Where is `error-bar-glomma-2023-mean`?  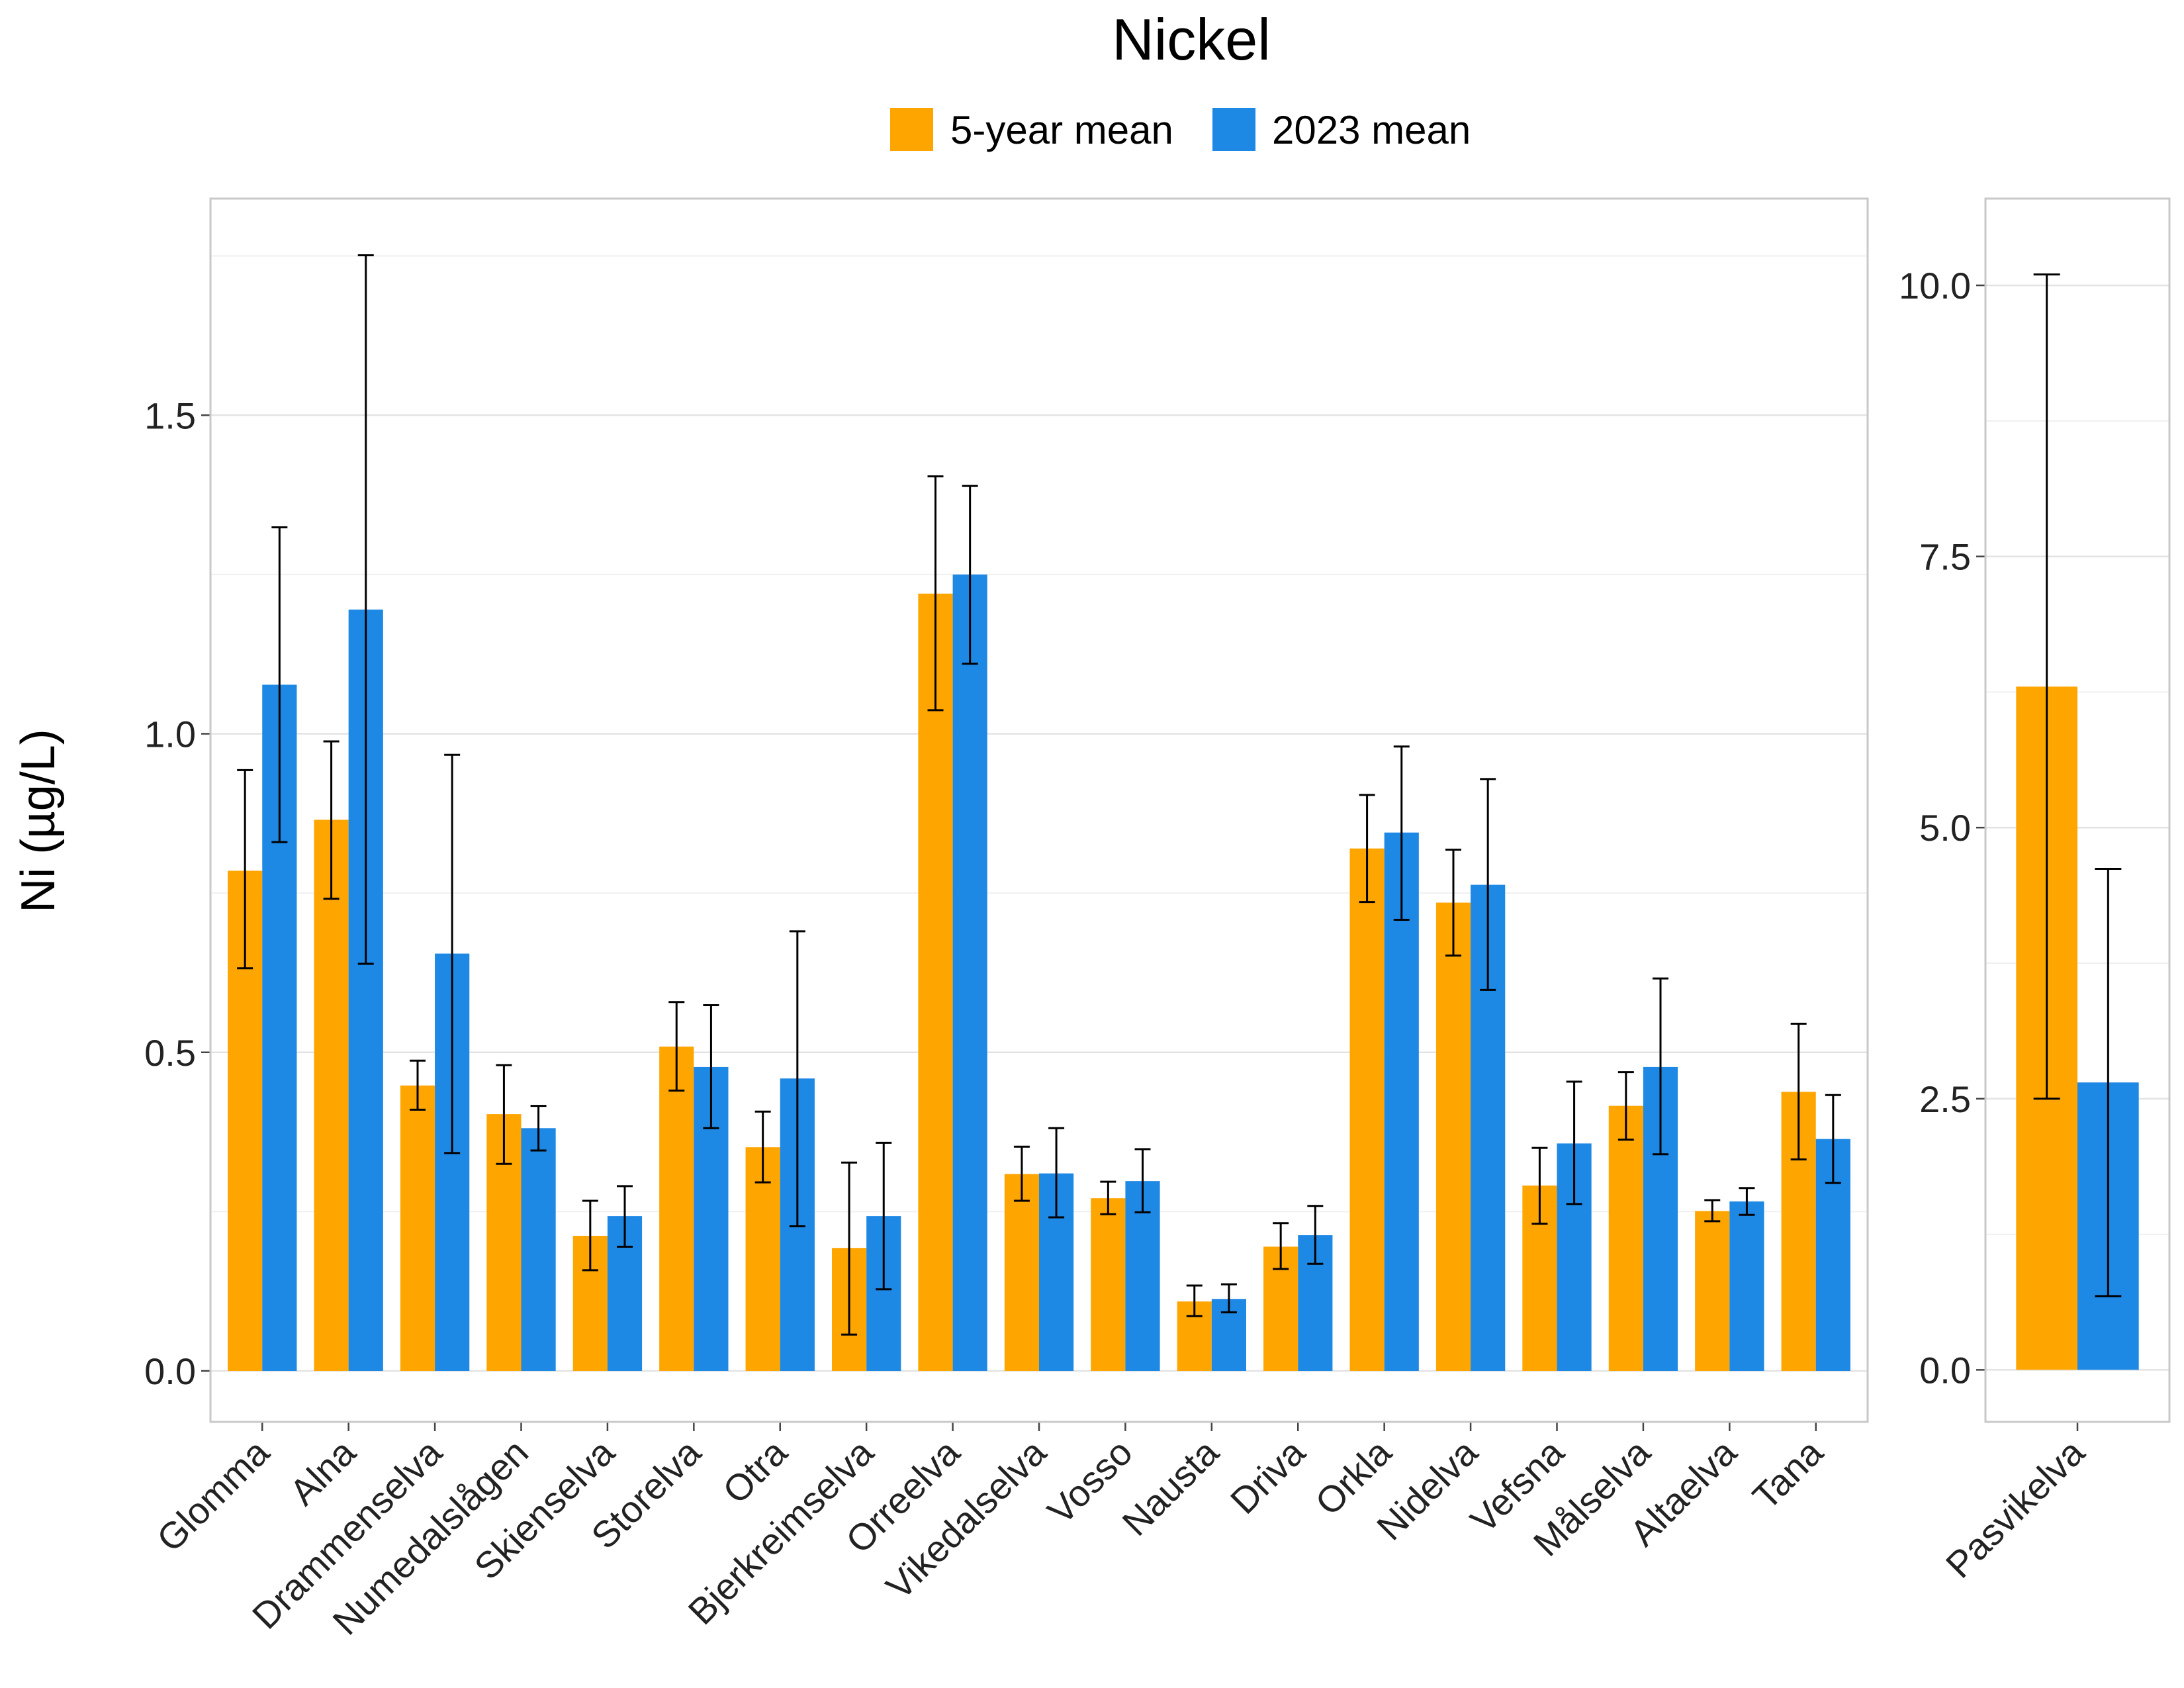
error-bar-glomma-2023-mean is located at coordinates (279, 684).